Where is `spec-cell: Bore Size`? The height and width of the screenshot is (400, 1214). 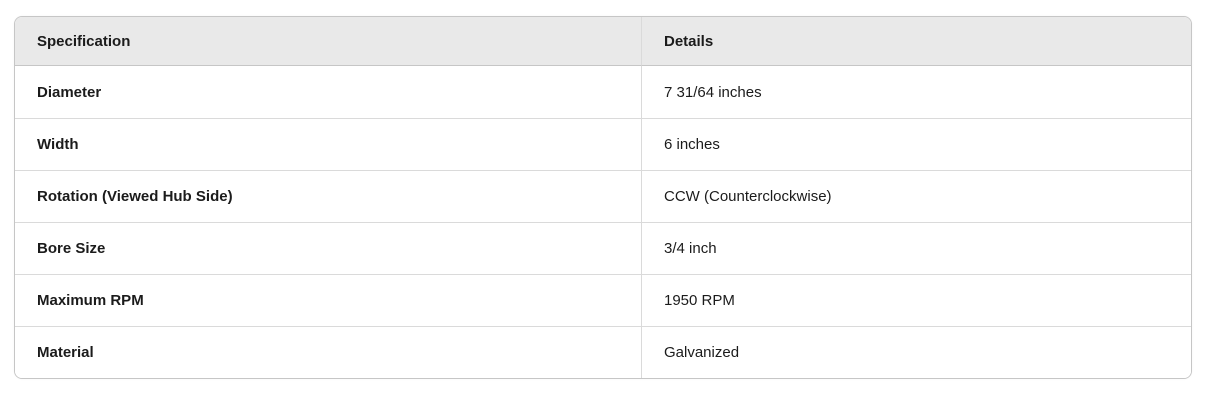 spec-cell: Bore Size is located at coordinates (328, 248).